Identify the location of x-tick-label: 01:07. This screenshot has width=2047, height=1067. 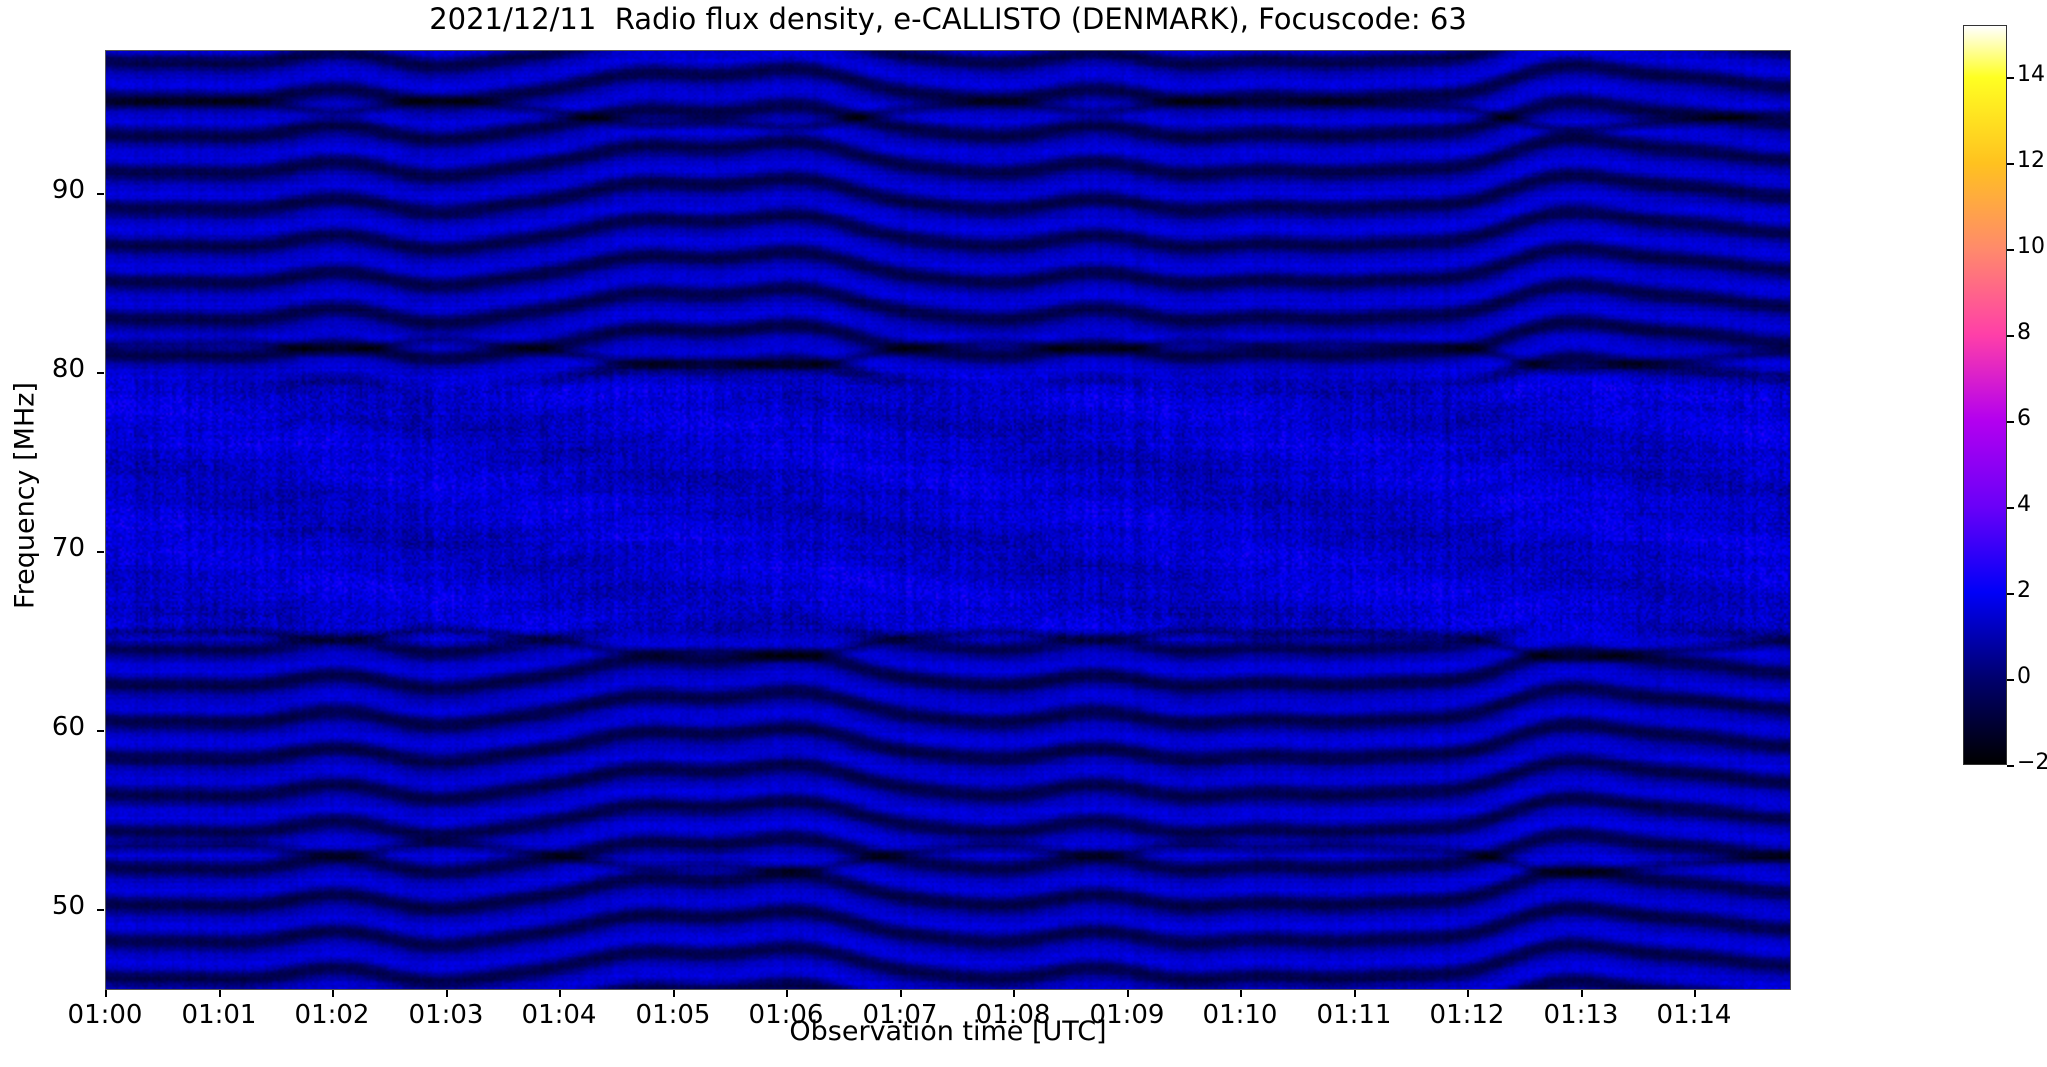
(900, 1015).